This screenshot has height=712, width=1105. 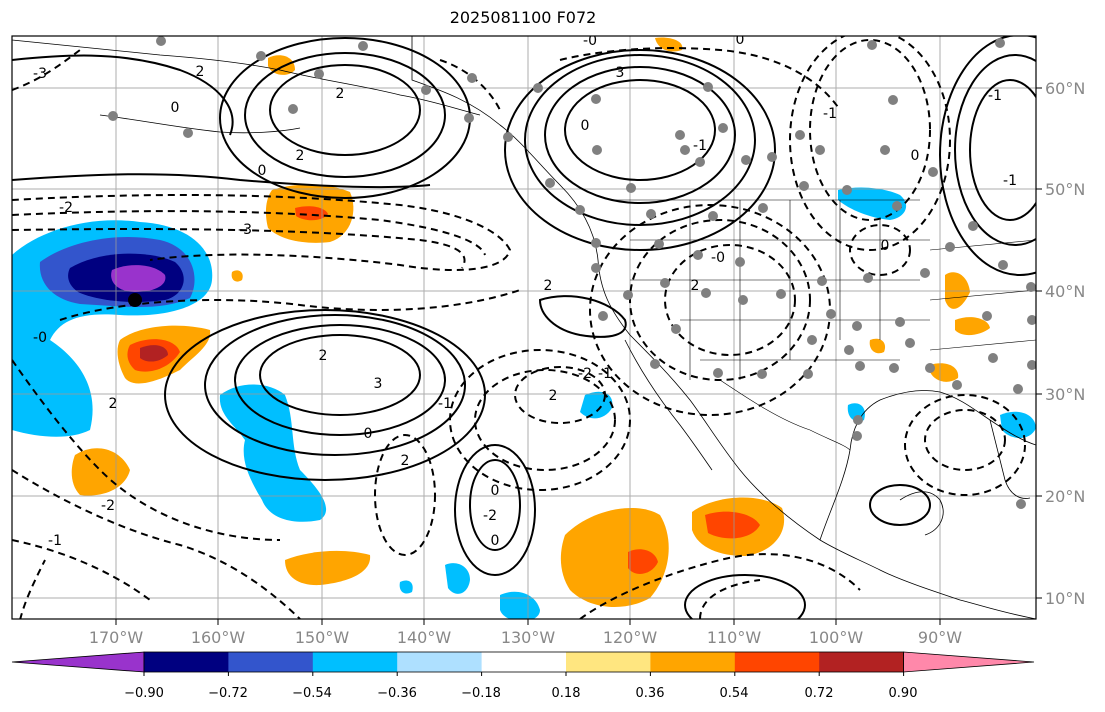 I want to click on lon-tick-label: 130°W, so click(x=528, y=637).